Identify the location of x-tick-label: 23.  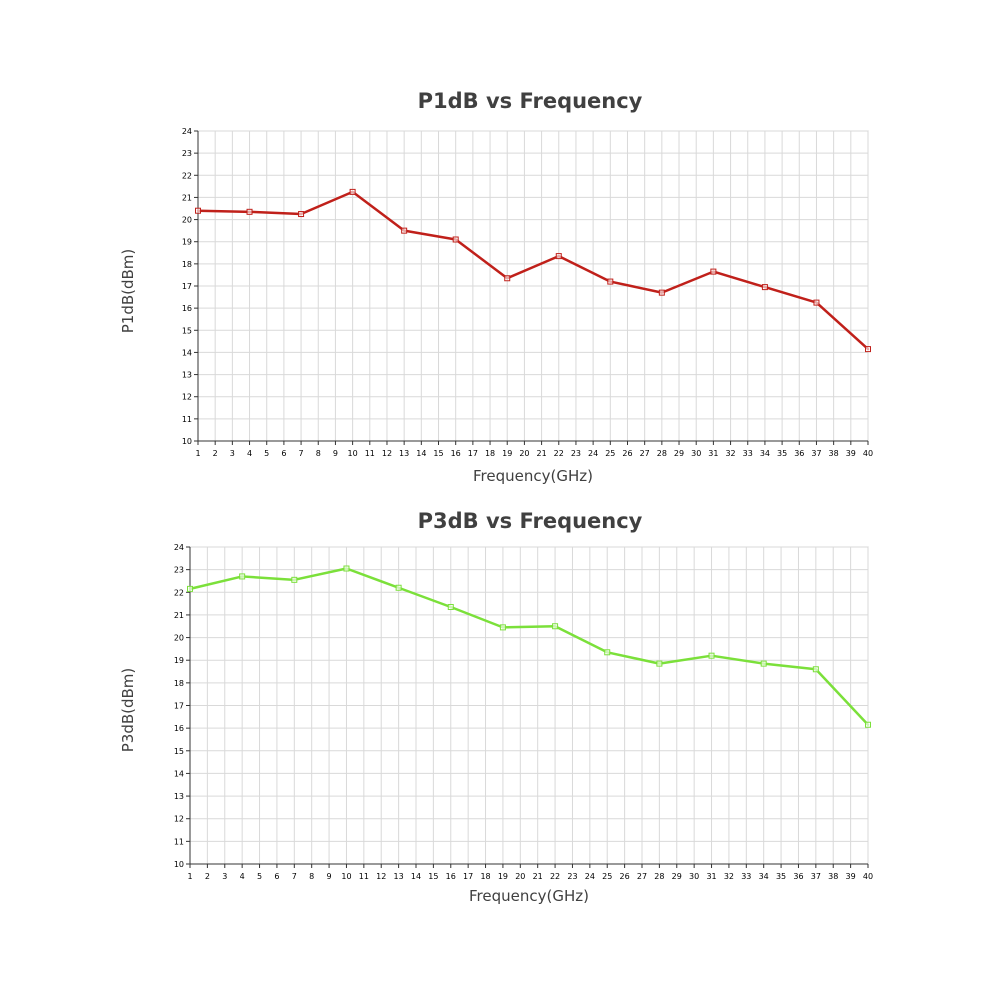
(572, 876).